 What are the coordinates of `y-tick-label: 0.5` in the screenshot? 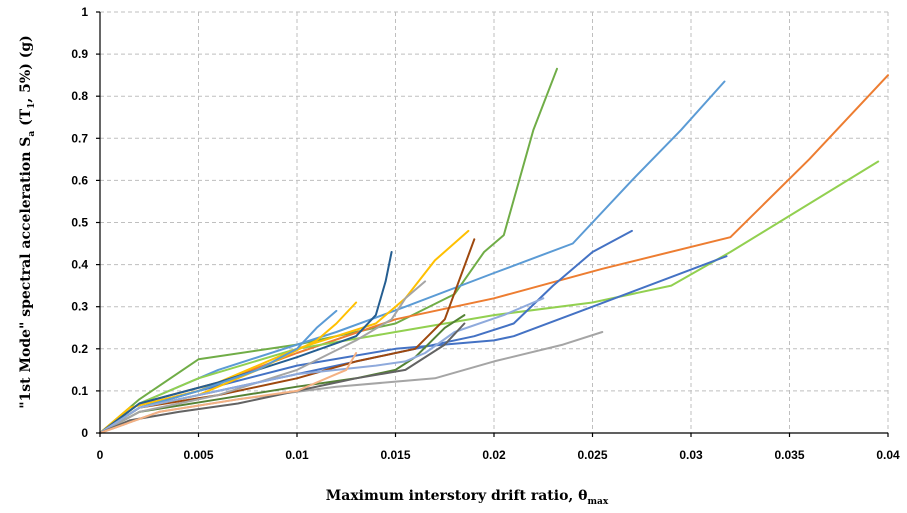 It's located at (79, 223).